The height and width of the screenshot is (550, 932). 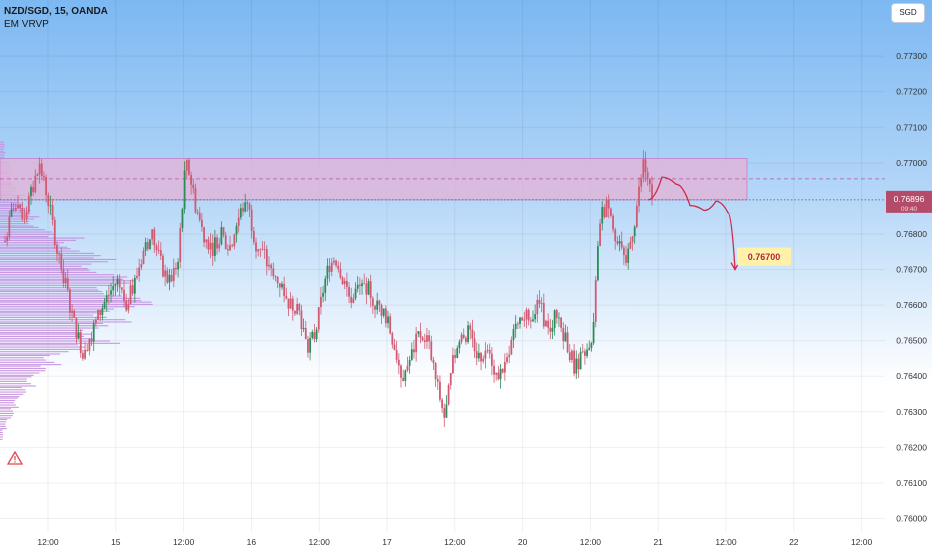 What do you see at coordinates (911, 163) in the screenshot?
I see `y-tick-label: 0.77000` at bounding box center [911, 163].